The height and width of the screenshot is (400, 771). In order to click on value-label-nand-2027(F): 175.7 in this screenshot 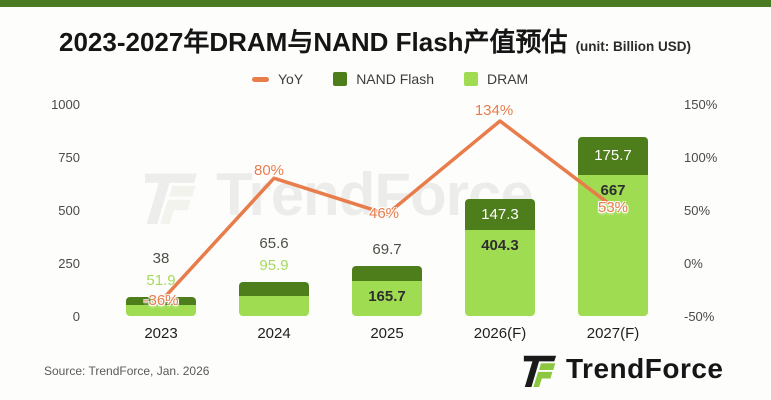, I will do `click(613, 155)`.